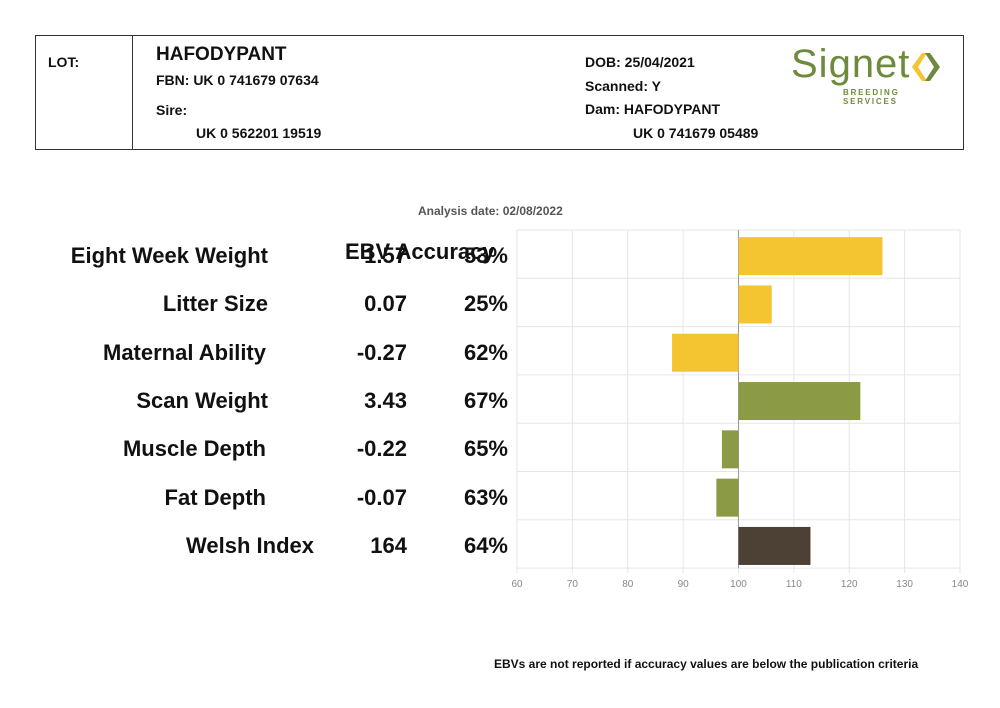  Describe the element at coordinates (904, 584) in the screenshot. I see `x-tick-label: 130` at that location.